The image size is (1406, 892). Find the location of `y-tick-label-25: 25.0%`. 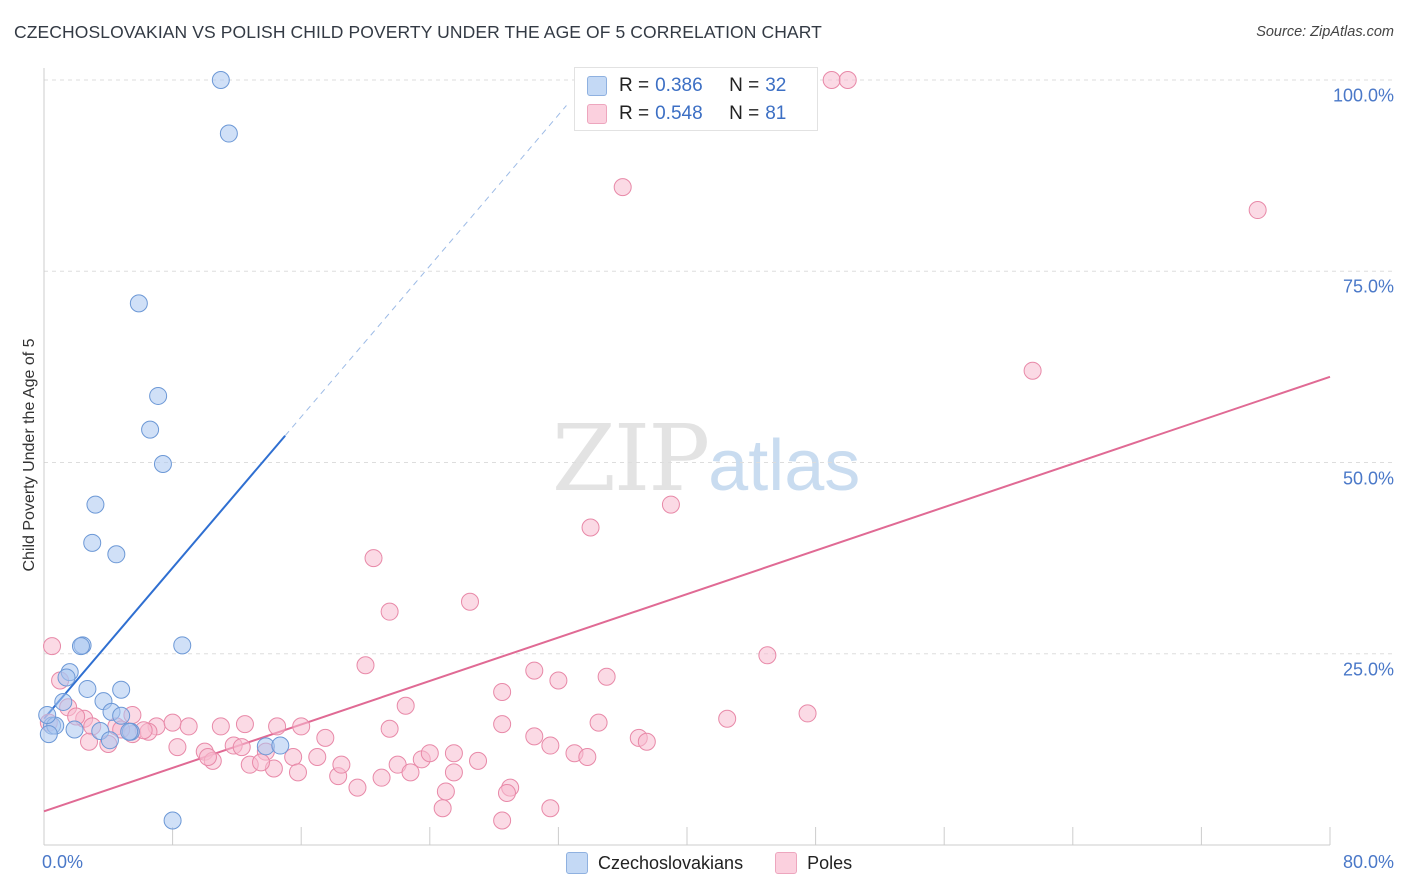

y-tick-label-25: 25.0% is located at coordinates (1368, 669).